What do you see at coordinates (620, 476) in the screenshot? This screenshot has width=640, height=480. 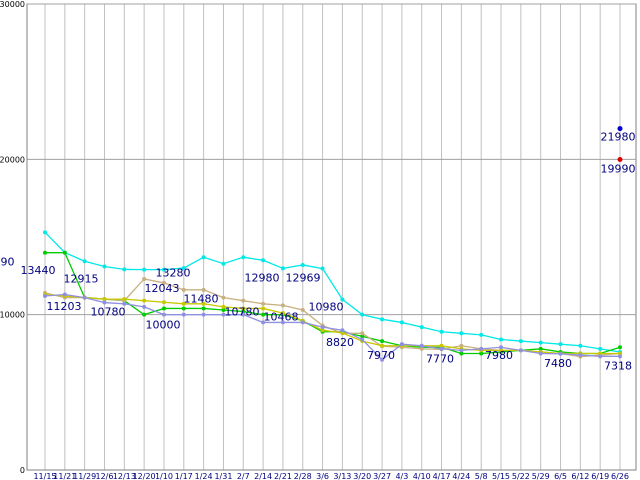 I see `x-tick-label: 6/26` at bounding box center [620, 476].